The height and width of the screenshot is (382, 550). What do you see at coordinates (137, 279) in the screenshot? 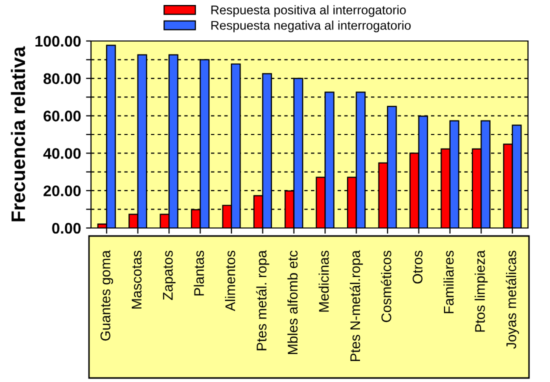
I see `x-tick-label: Mascotas` at bounding box center [137, 279].